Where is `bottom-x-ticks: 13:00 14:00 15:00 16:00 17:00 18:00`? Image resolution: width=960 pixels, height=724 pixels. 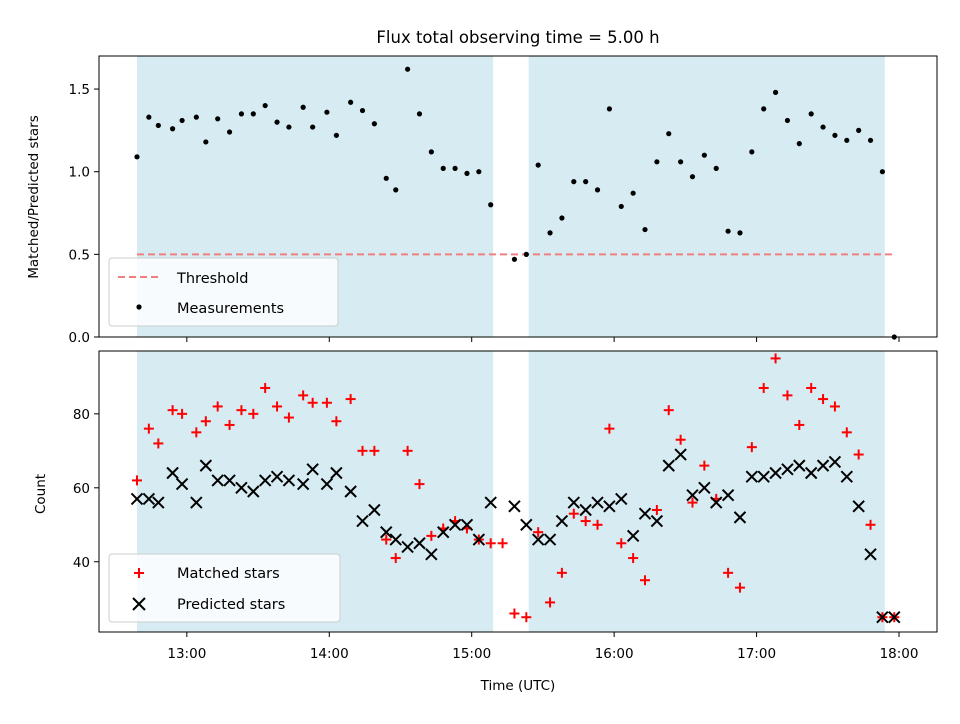
bottom-x-ticks: 13:00 14:00 15:00 16:00 17:00 18:00 is located at coordinates (542, 647).